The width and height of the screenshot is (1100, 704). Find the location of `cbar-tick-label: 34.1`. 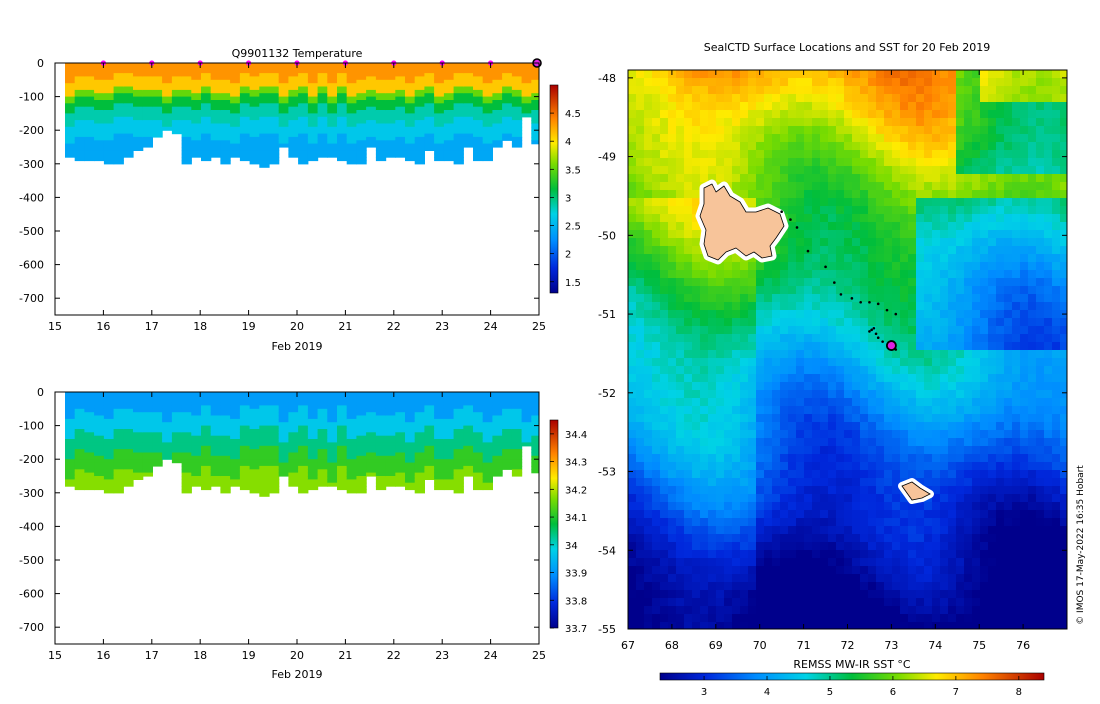

cbar-tick-label: 34.1 is located at coordinates (576, 518).